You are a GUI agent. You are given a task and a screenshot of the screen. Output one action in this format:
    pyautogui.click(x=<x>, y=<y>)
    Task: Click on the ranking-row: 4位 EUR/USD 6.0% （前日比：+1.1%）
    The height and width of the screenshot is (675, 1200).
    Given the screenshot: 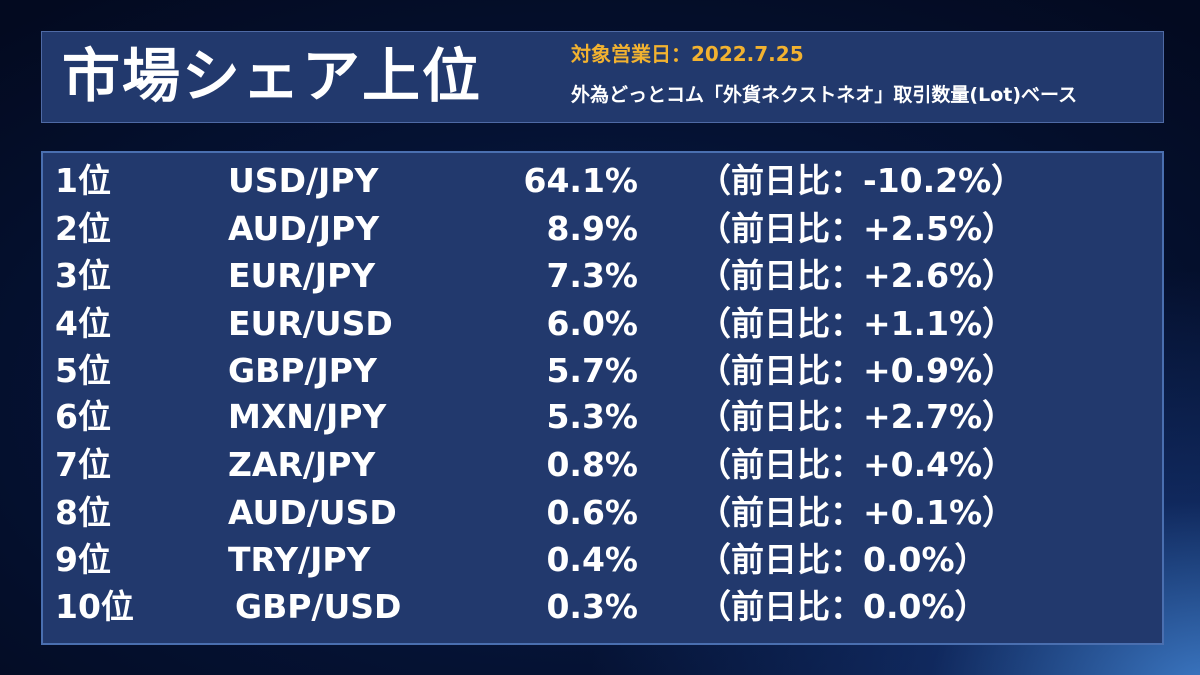 What is the action you would take?
    pyautogui.click(x=602, y=324)
    